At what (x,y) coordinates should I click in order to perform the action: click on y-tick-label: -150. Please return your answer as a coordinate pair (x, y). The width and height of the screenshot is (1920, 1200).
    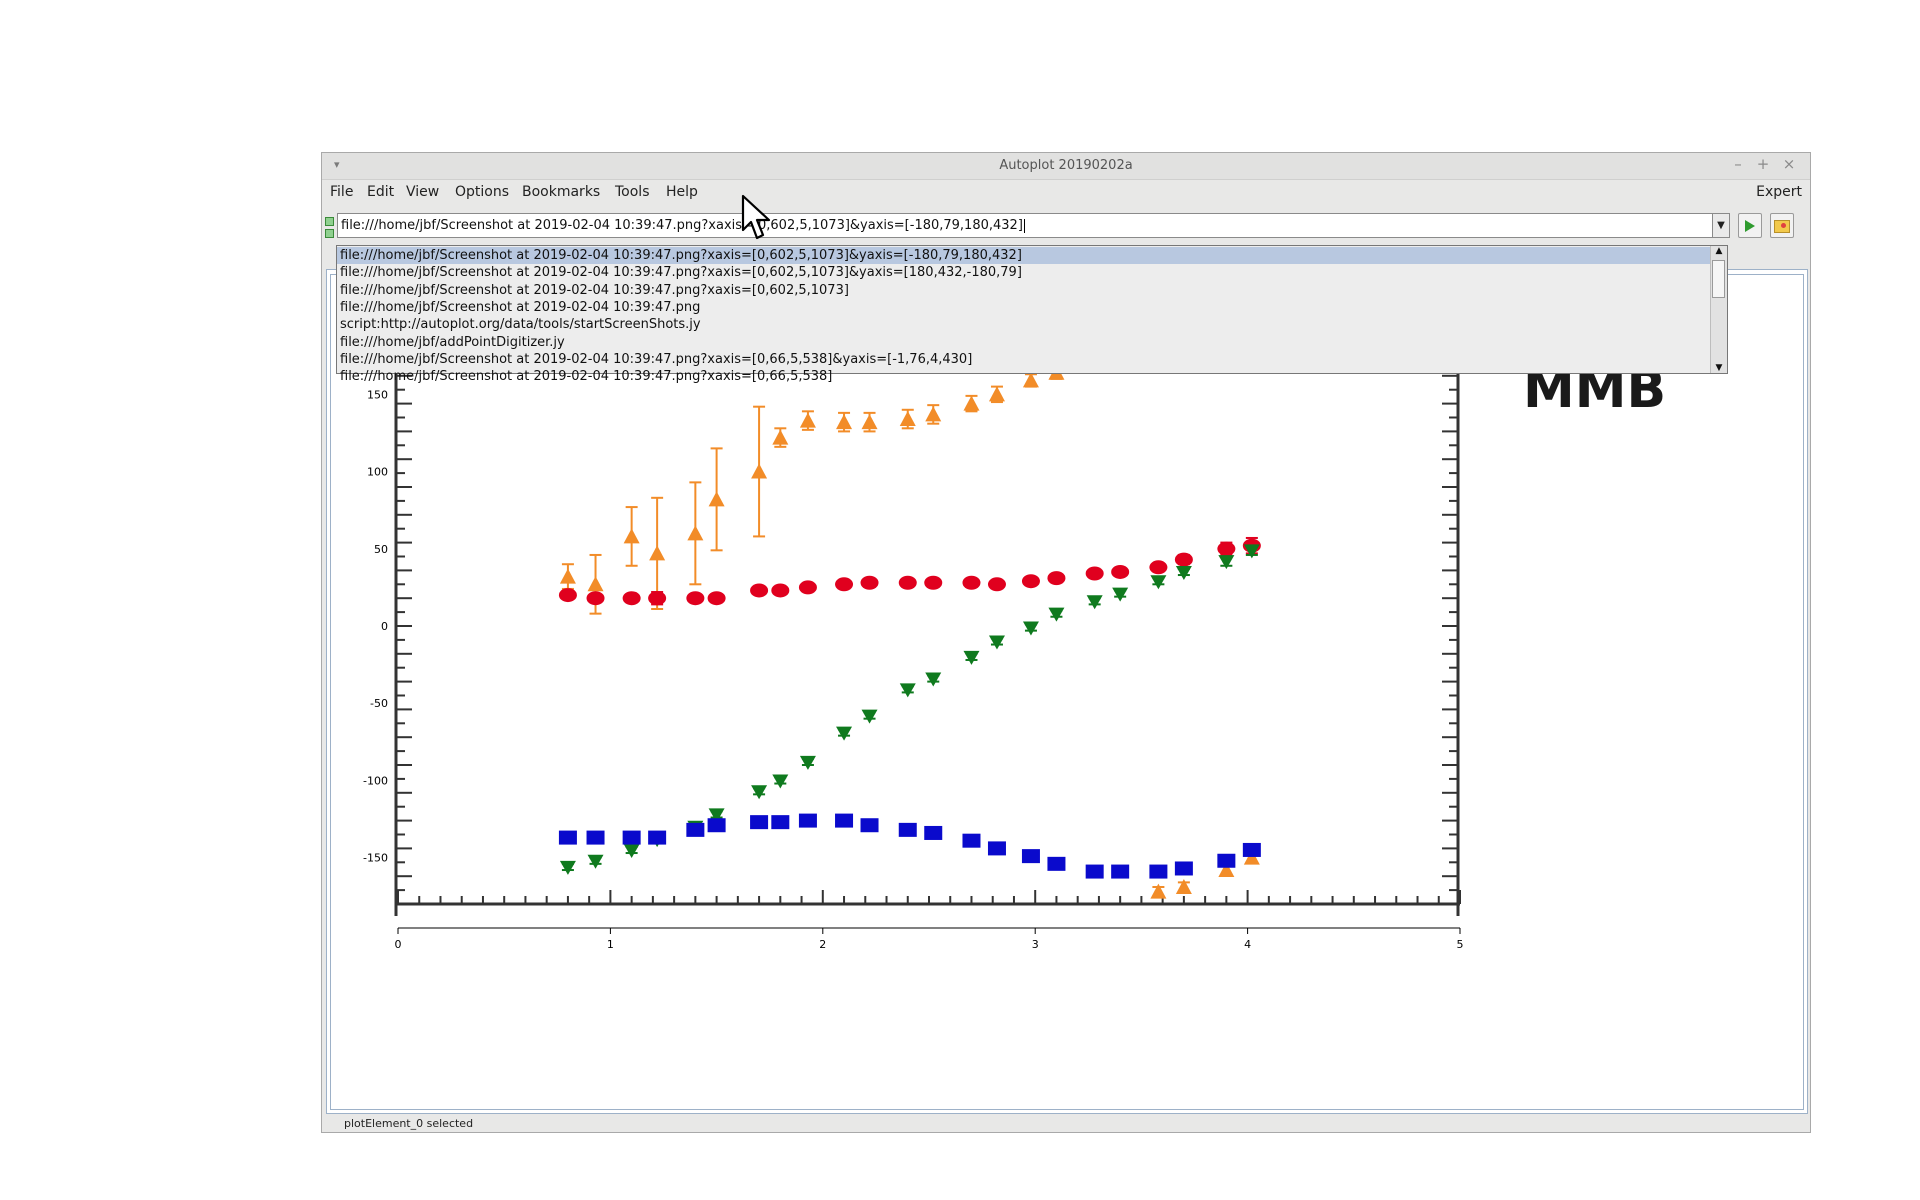
    Looking at the image, I should click on (375, 858).